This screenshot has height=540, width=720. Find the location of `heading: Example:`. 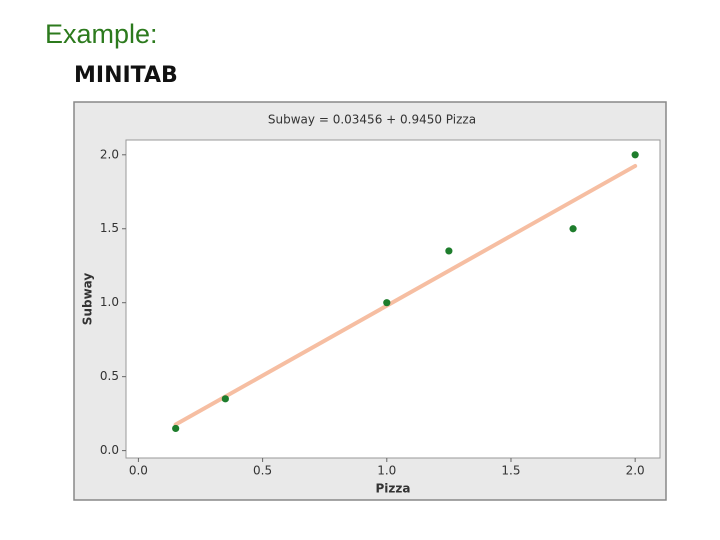

heading: Example: is located at coordinates (101, 34).